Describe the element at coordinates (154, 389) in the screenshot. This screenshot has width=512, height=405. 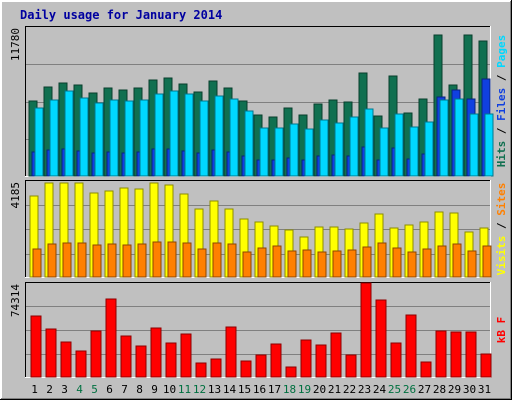
I see `x-axis-label: 9` at that location.